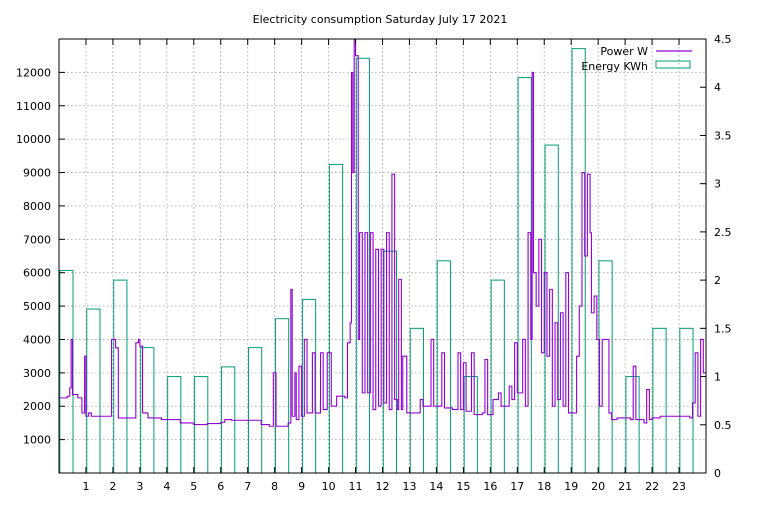  I want to click on x-tick-label: 1, so click(85, 486).